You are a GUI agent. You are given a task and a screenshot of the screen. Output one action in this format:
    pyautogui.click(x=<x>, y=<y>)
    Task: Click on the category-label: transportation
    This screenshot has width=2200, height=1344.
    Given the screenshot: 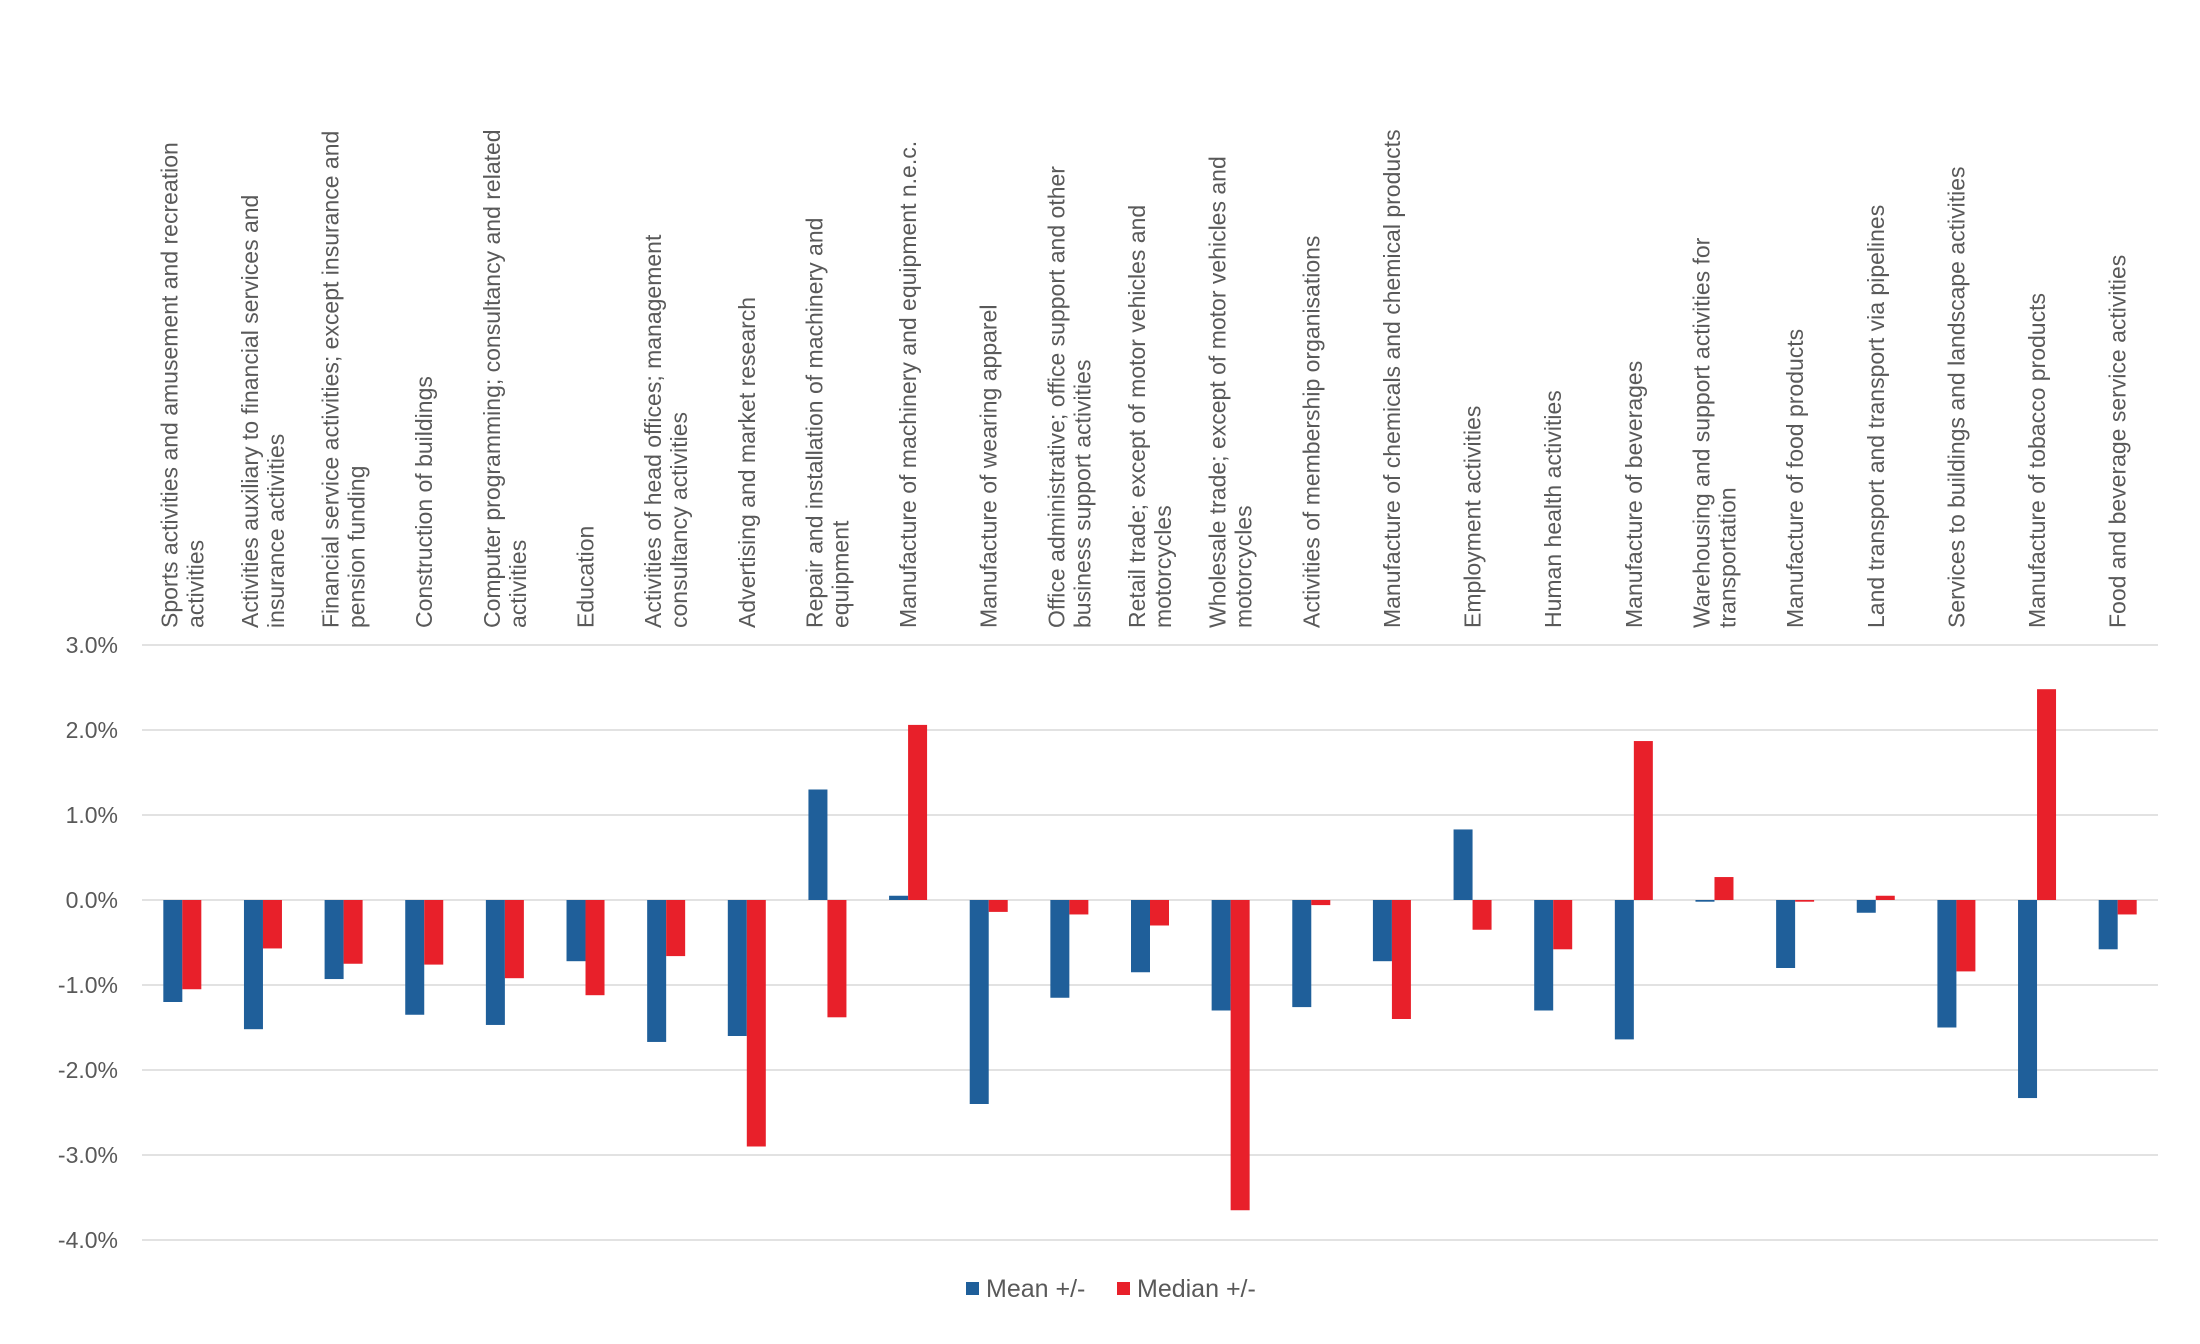 What is the action you would take?
    pyautogui.click(x=1727, y=557)
    